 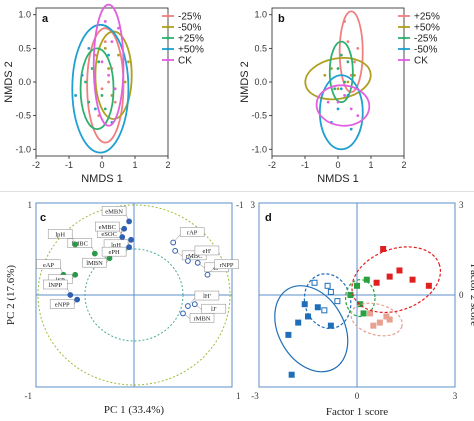 I want to click on variable-label: eNPP, so click(x=62, y=305).